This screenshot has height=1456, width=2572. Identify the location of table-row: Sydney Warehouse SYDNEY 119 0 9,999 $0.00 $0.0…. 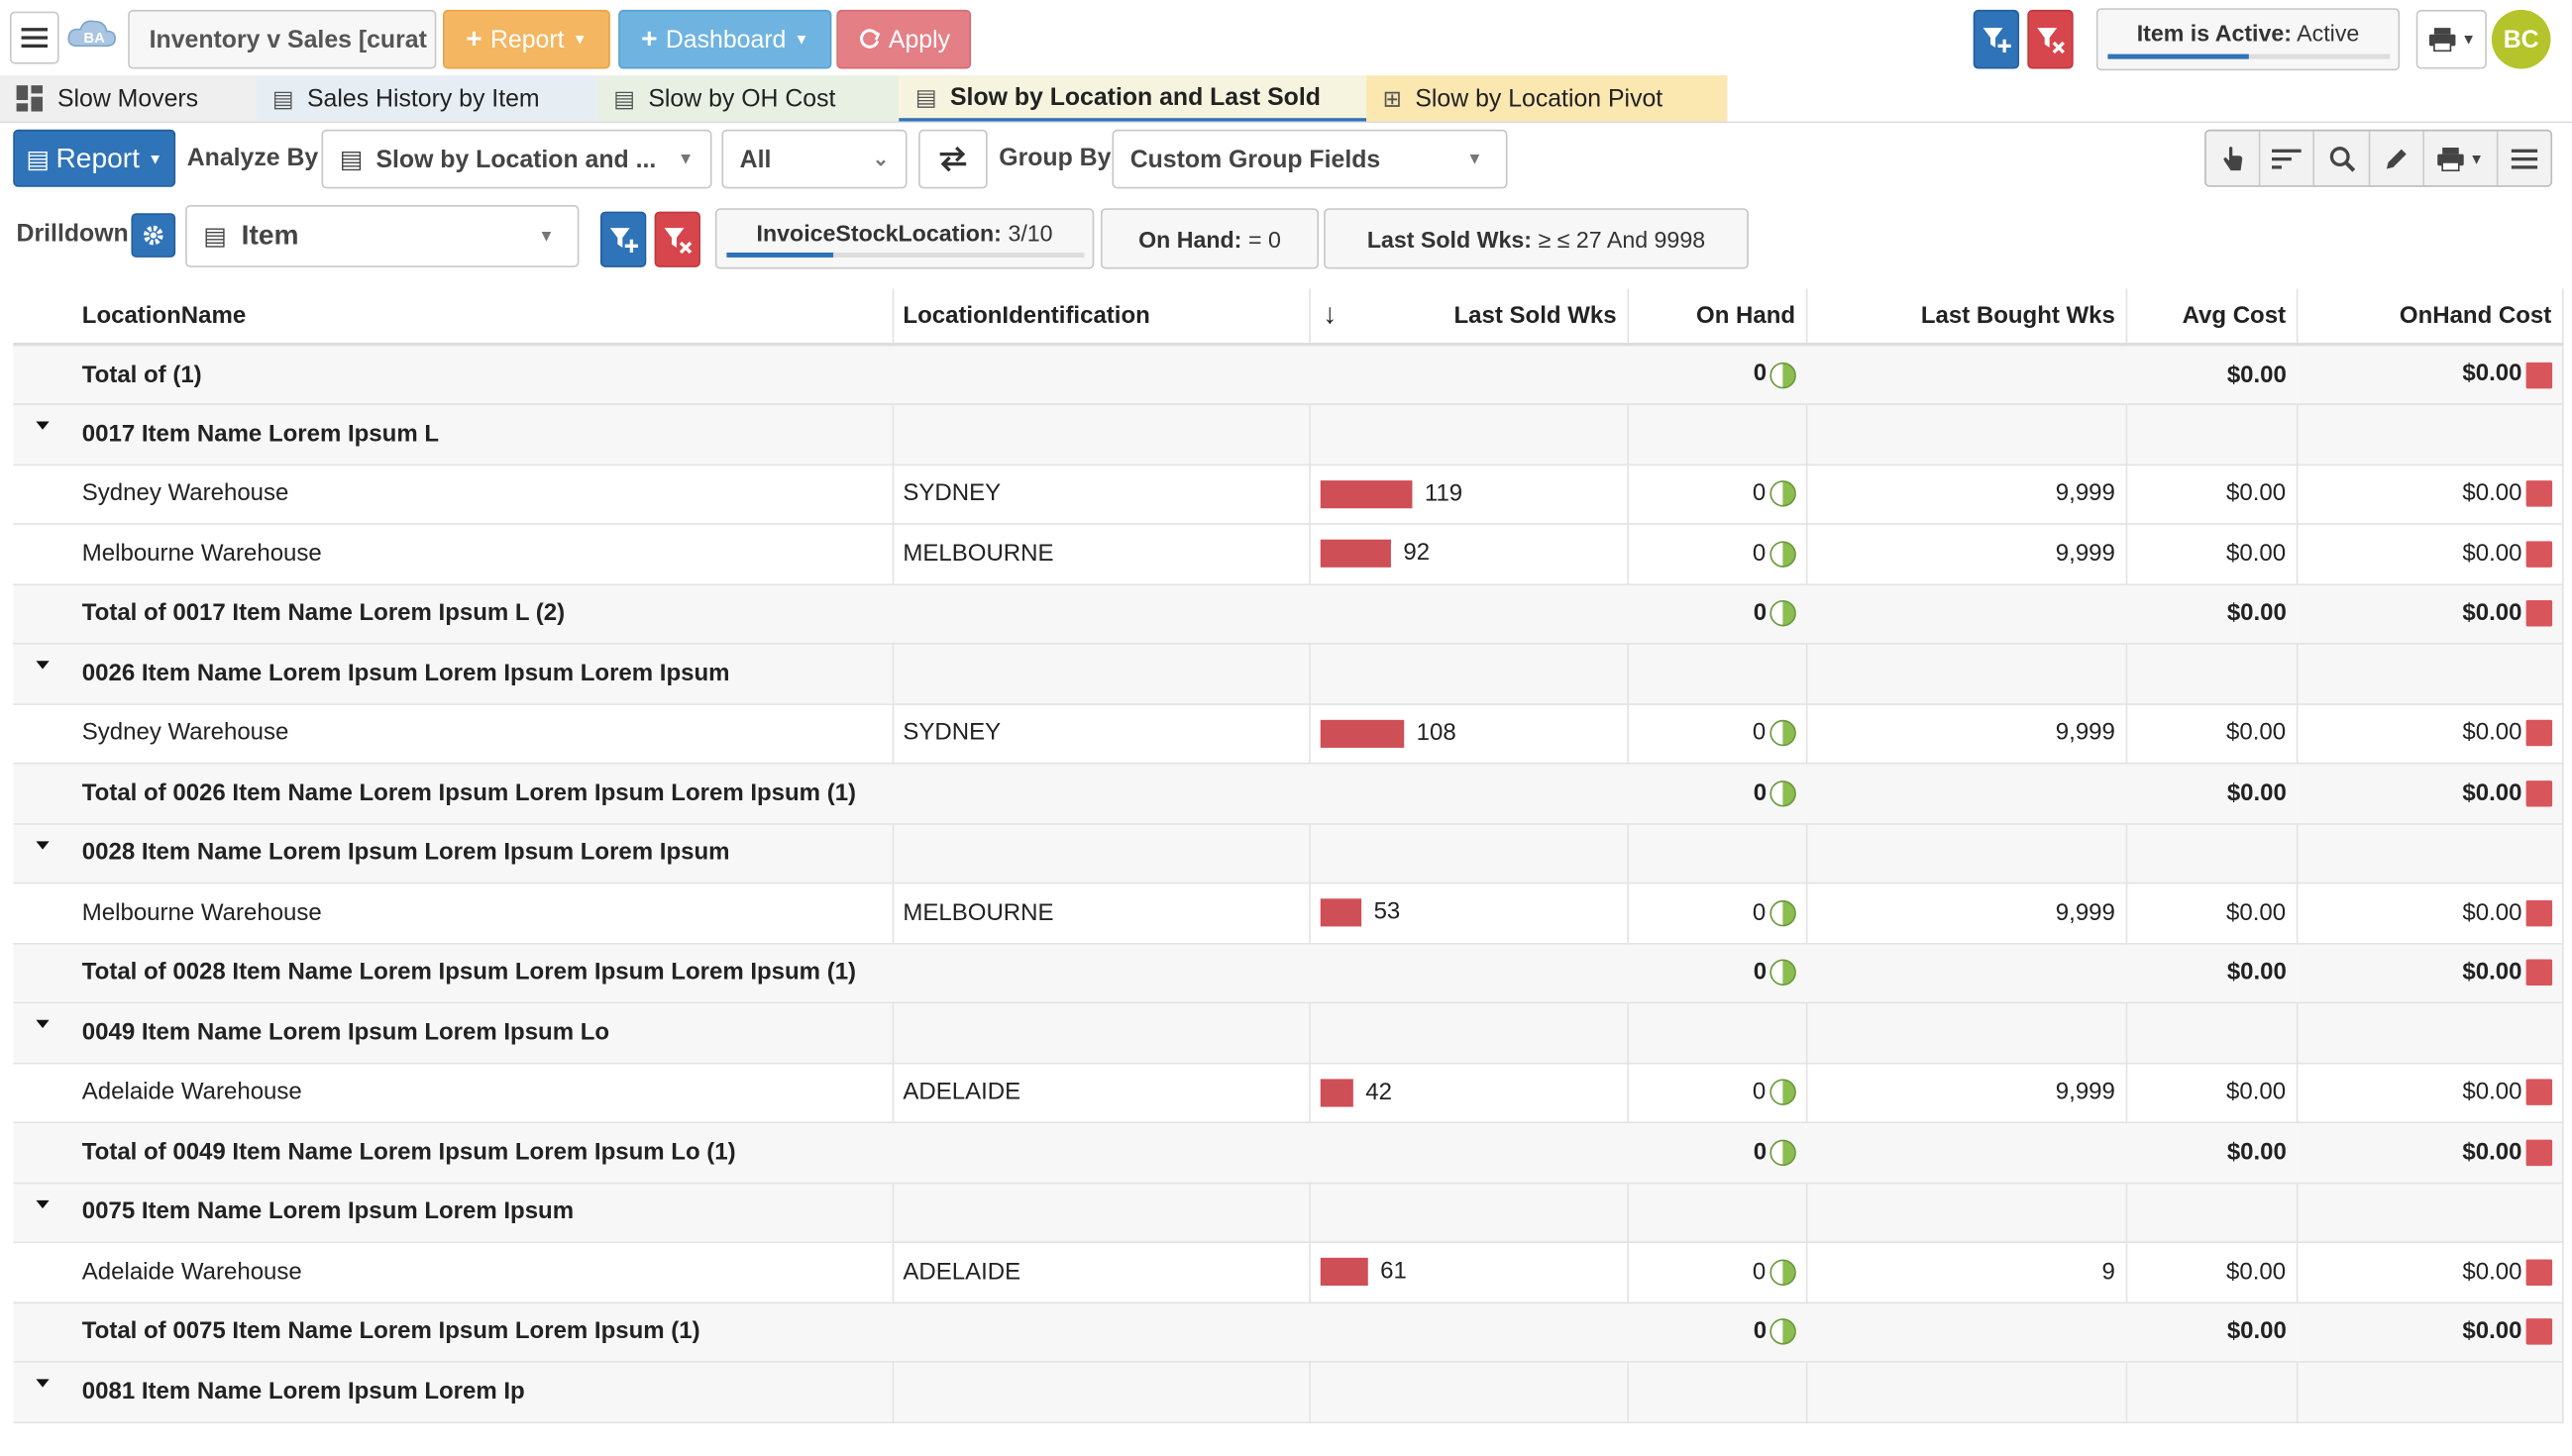
(1288, 494).